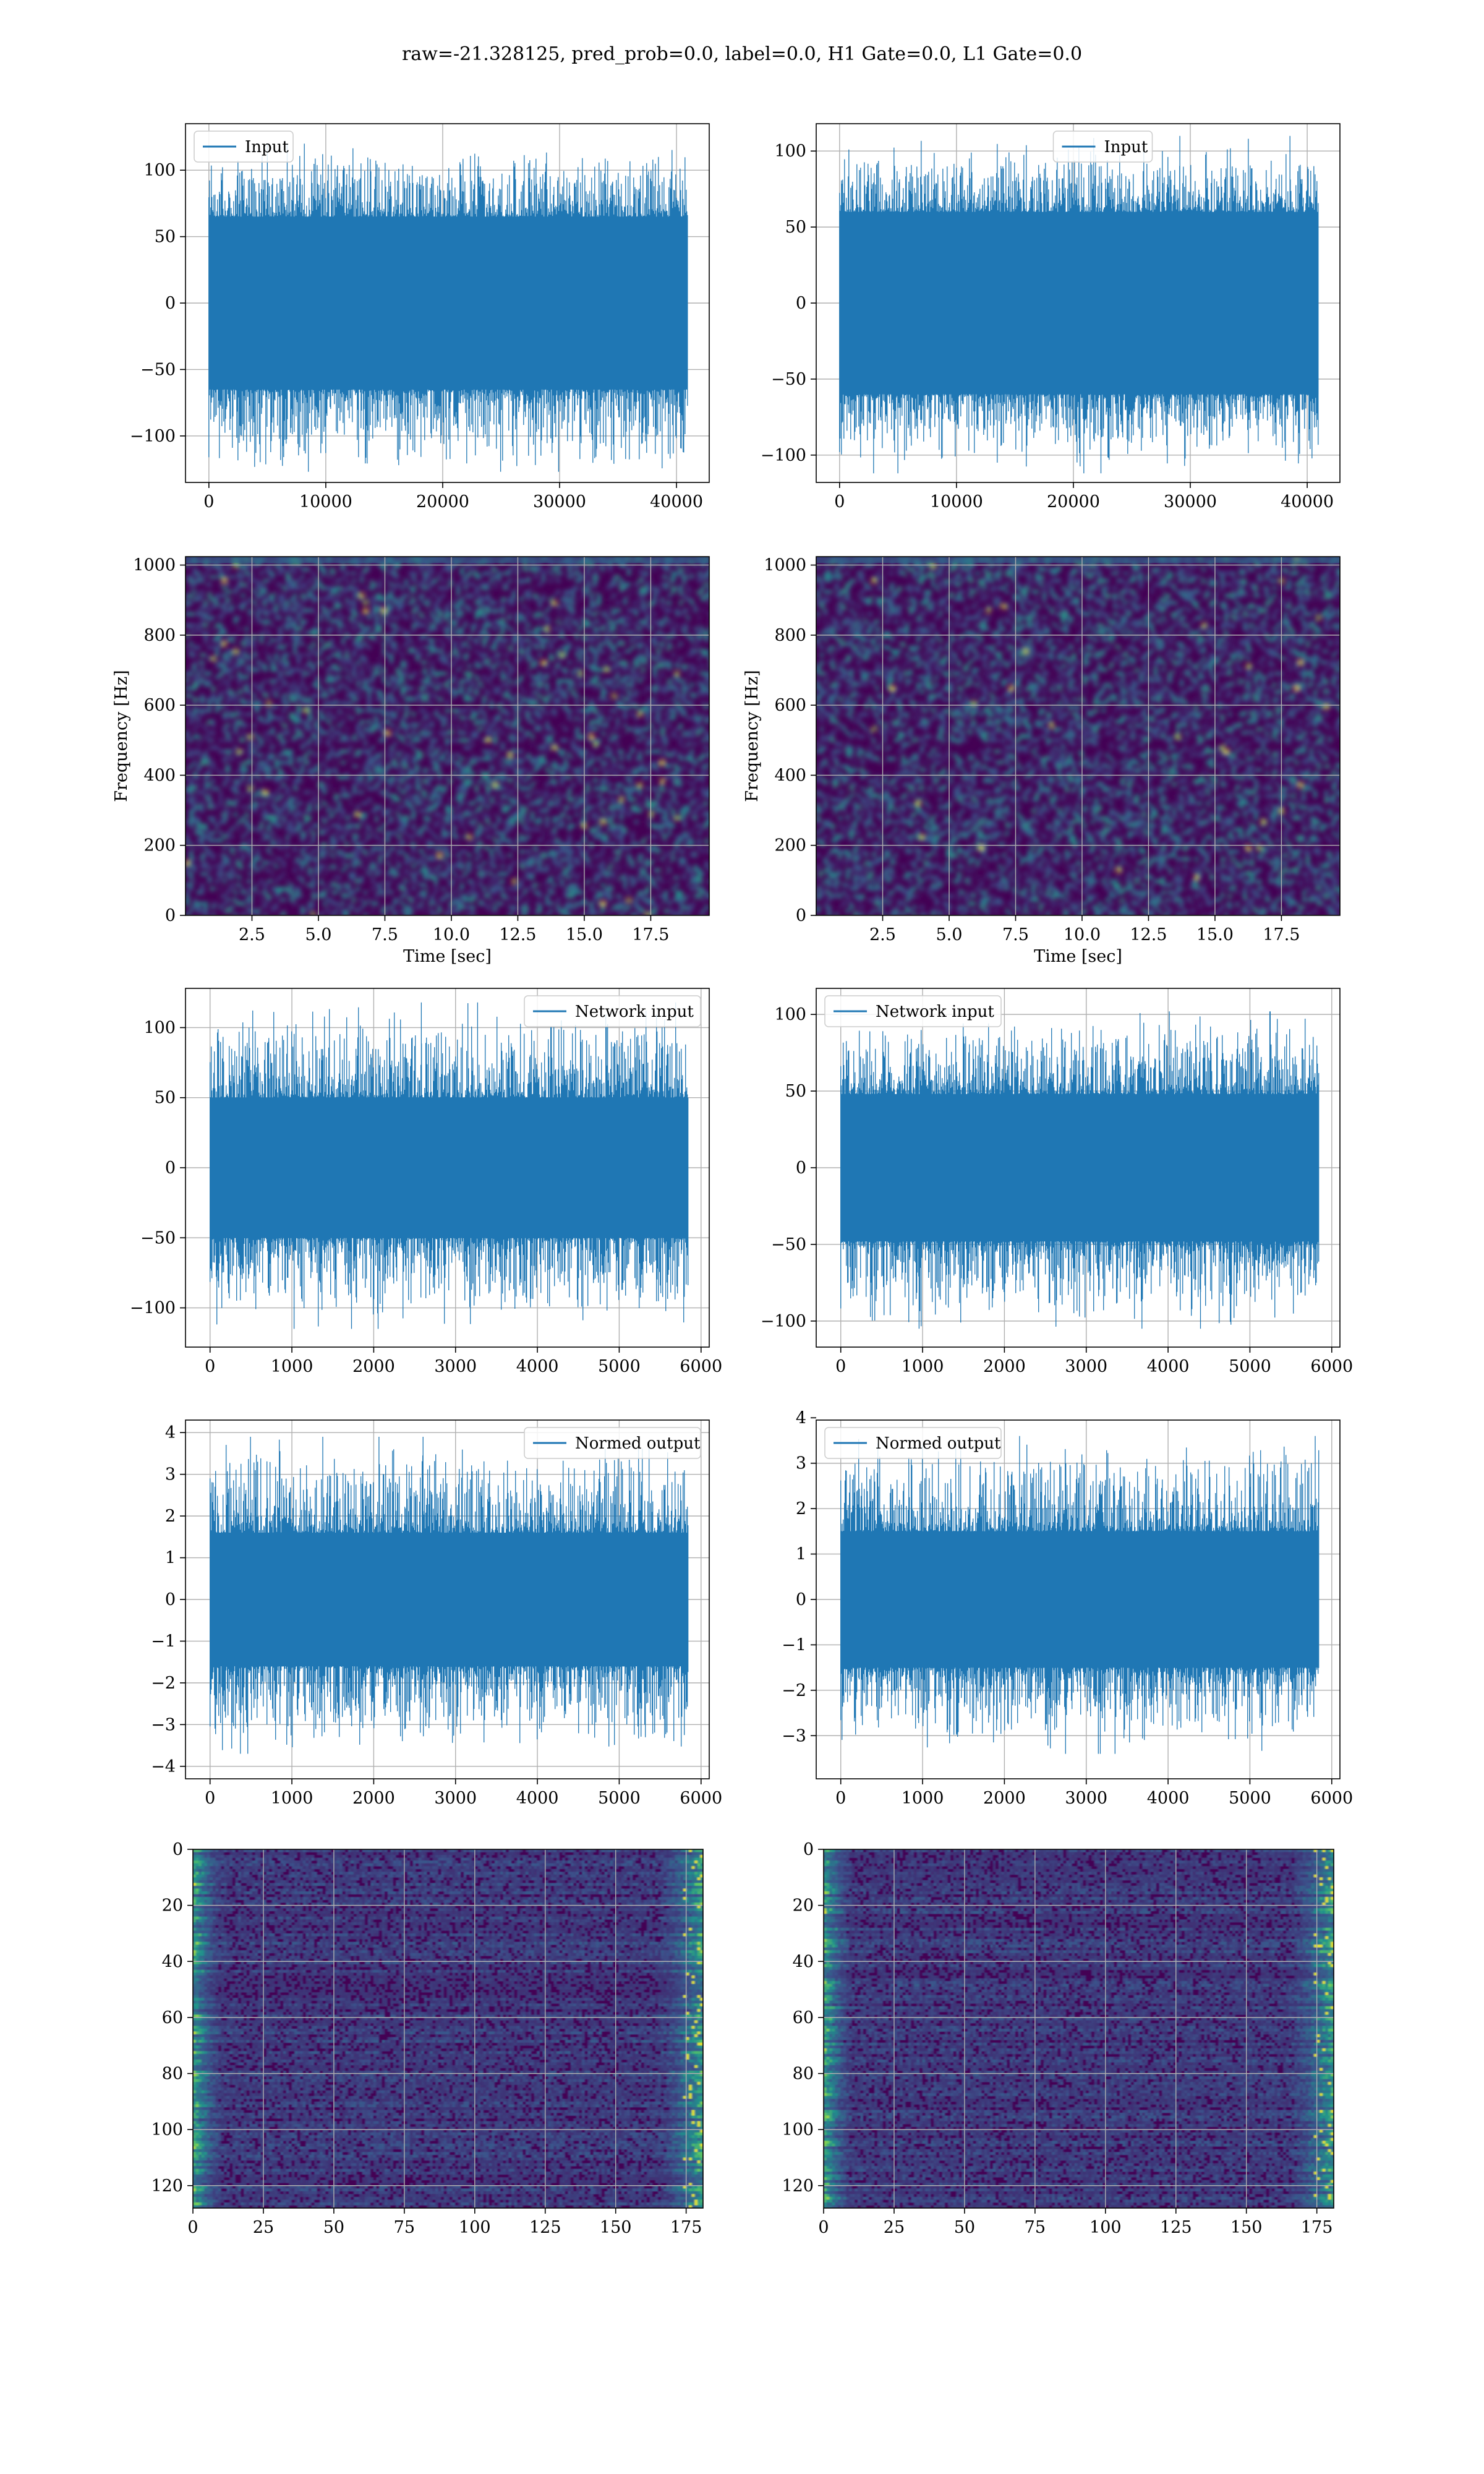 This screenshot has height=2474, width=1484. I want to click on y-tick-label: 1000, so click(785, 565).